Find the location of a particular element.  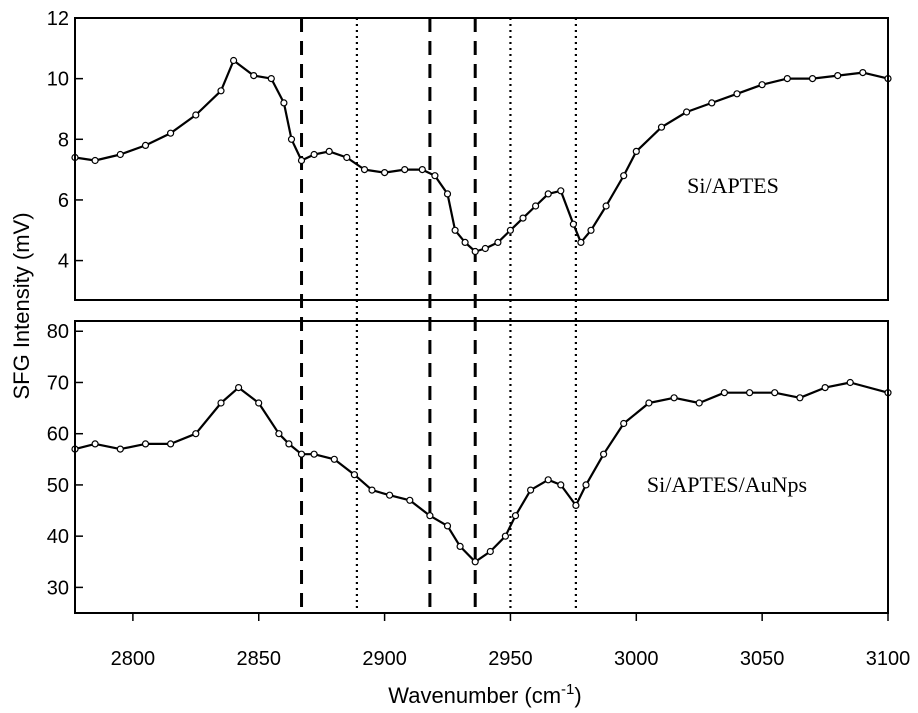

x-tick-label: 3000 is located at coordinates (636, 659).